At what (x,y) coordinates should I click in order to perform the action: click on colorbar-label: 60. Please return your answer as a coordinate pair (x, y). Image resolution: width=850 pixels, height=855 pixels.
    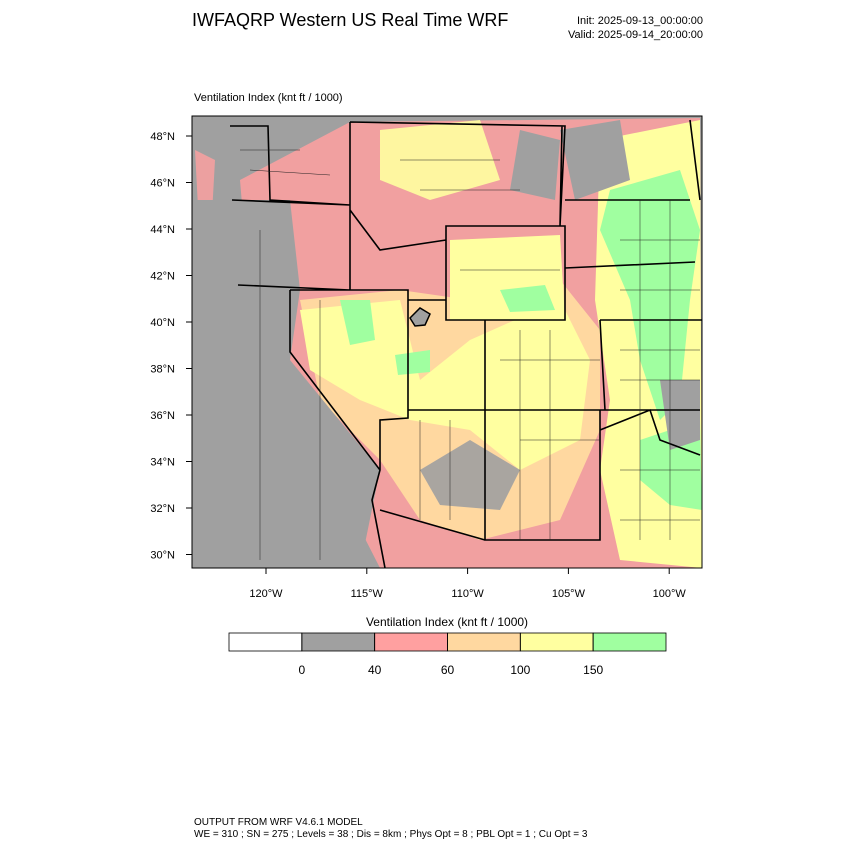
    Looking at the image, I should click on (448, 670).